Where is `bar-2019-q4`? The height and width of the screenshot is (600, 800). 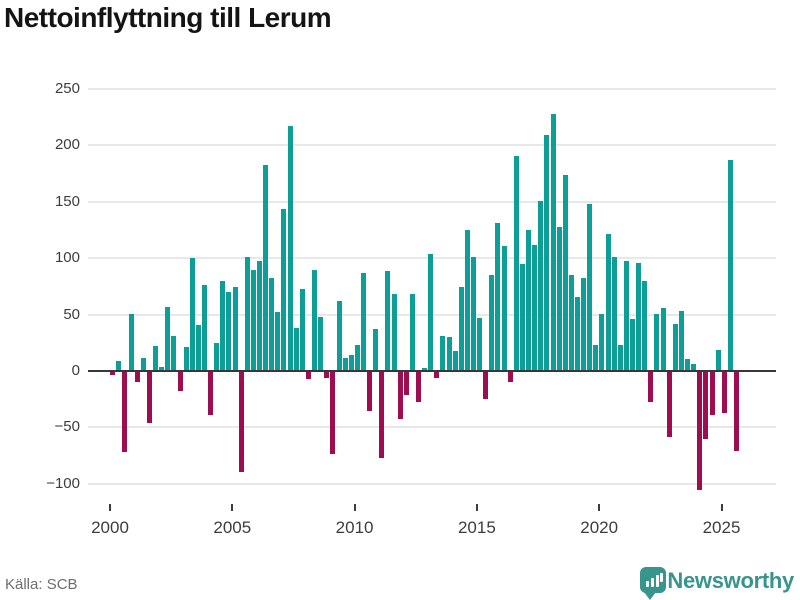 bar-2019-q4 is located at coordinates (596, 357).